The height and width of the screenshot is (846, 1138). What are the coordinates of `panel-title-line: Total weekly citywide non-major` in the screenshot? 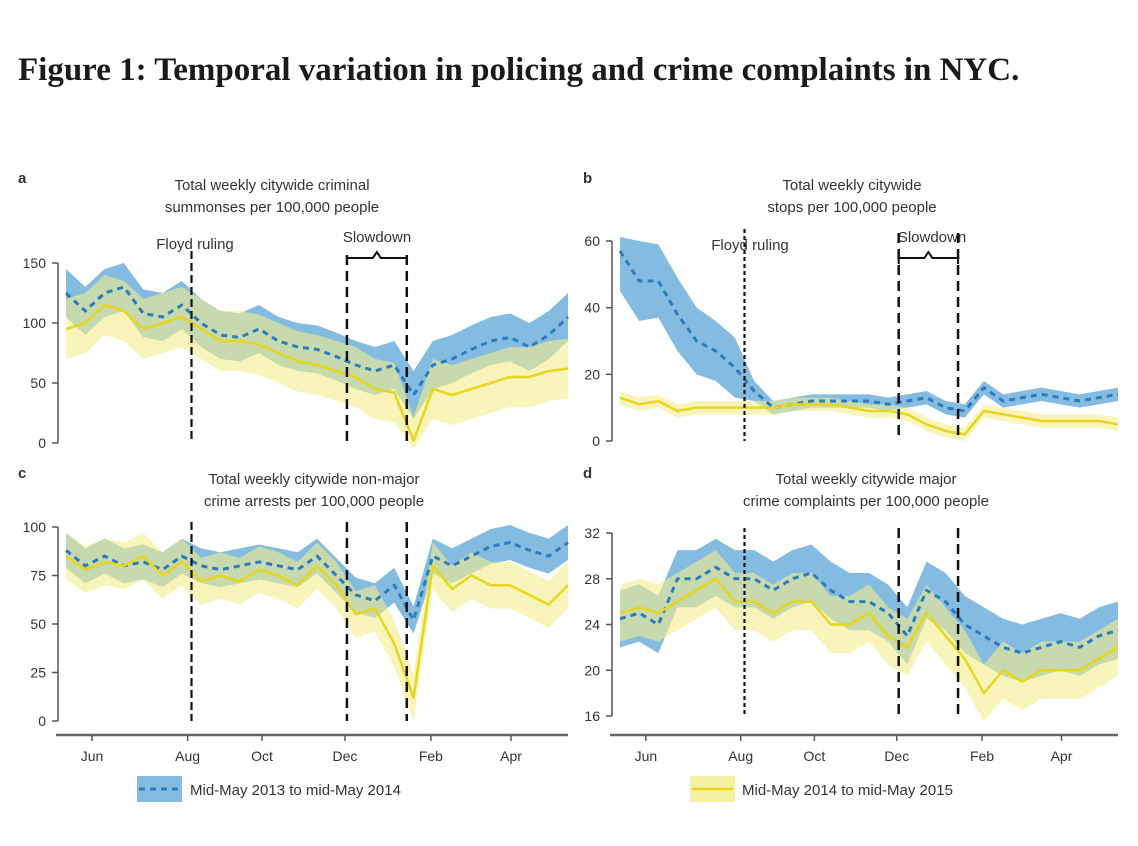 It's located at (314, 479).